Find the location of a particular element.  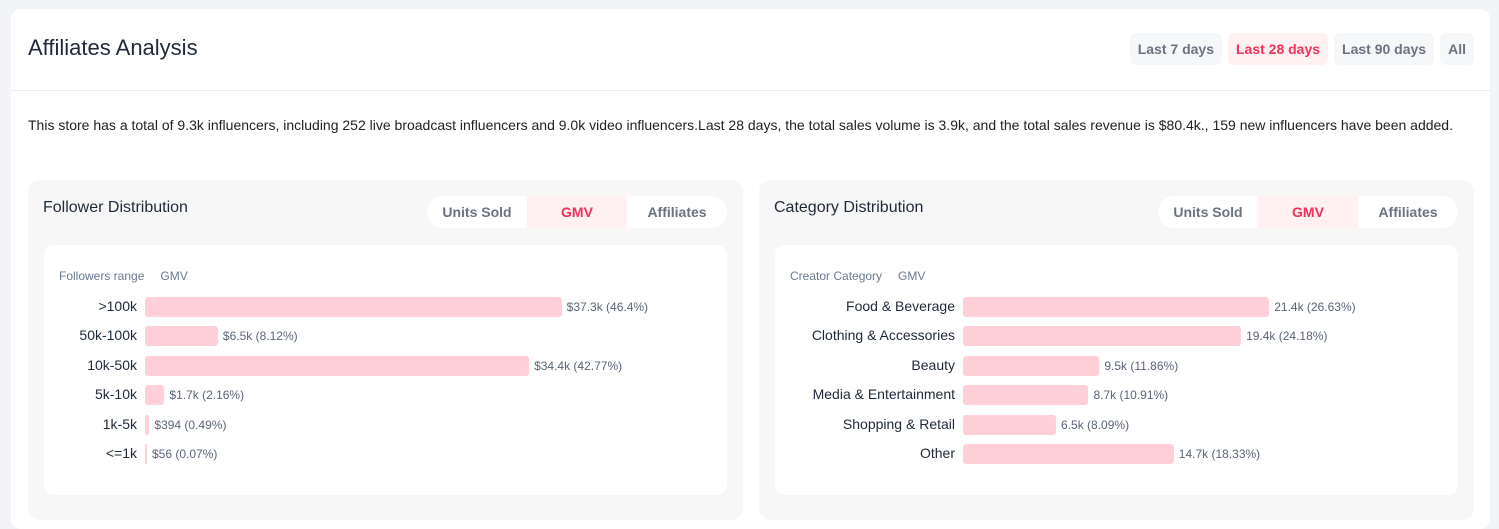

follower-bar-row: <=1k $56 (0.07%) is located at coordinates (385, 454).